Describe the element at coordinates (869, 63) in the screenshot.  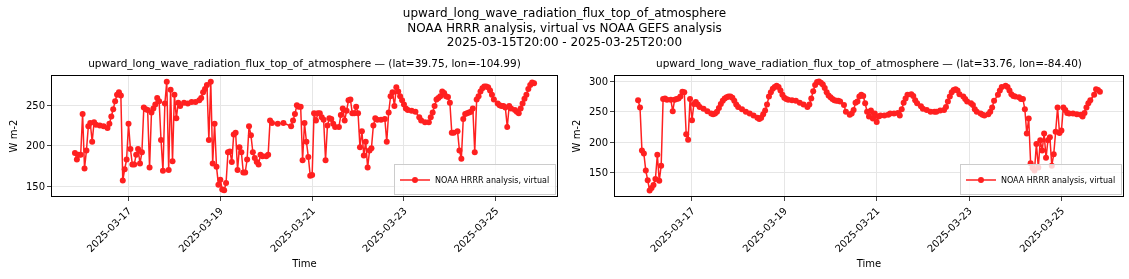
I see `chart-title: upward_long_wave_radiation_flux_top_of_atmosphere — (lat=33.76, lon=-84.40)` at that location.